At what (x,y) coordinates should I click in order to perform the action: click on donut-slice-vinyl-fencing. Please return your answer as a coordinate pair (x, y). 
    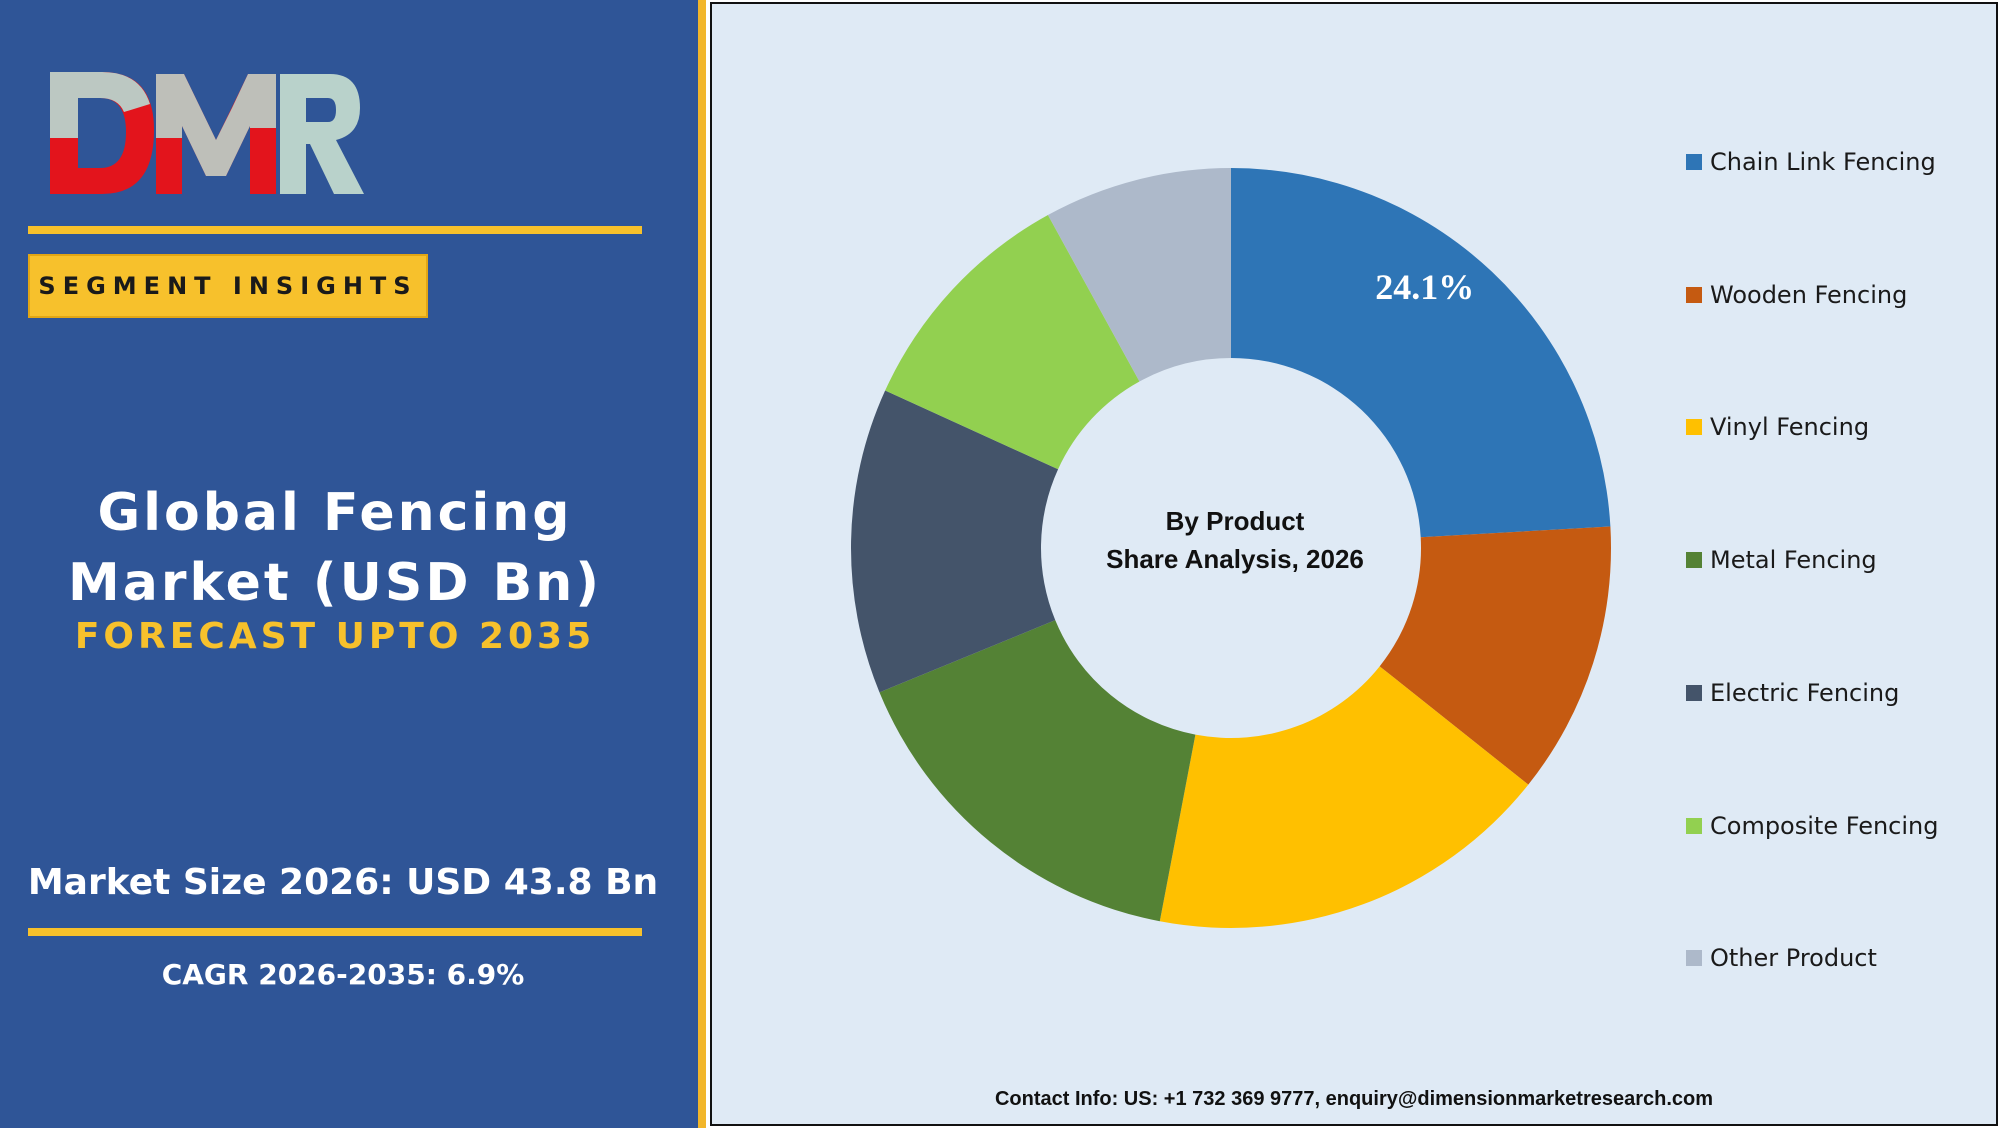
    Looking at the image, I should click on (1344, 797).